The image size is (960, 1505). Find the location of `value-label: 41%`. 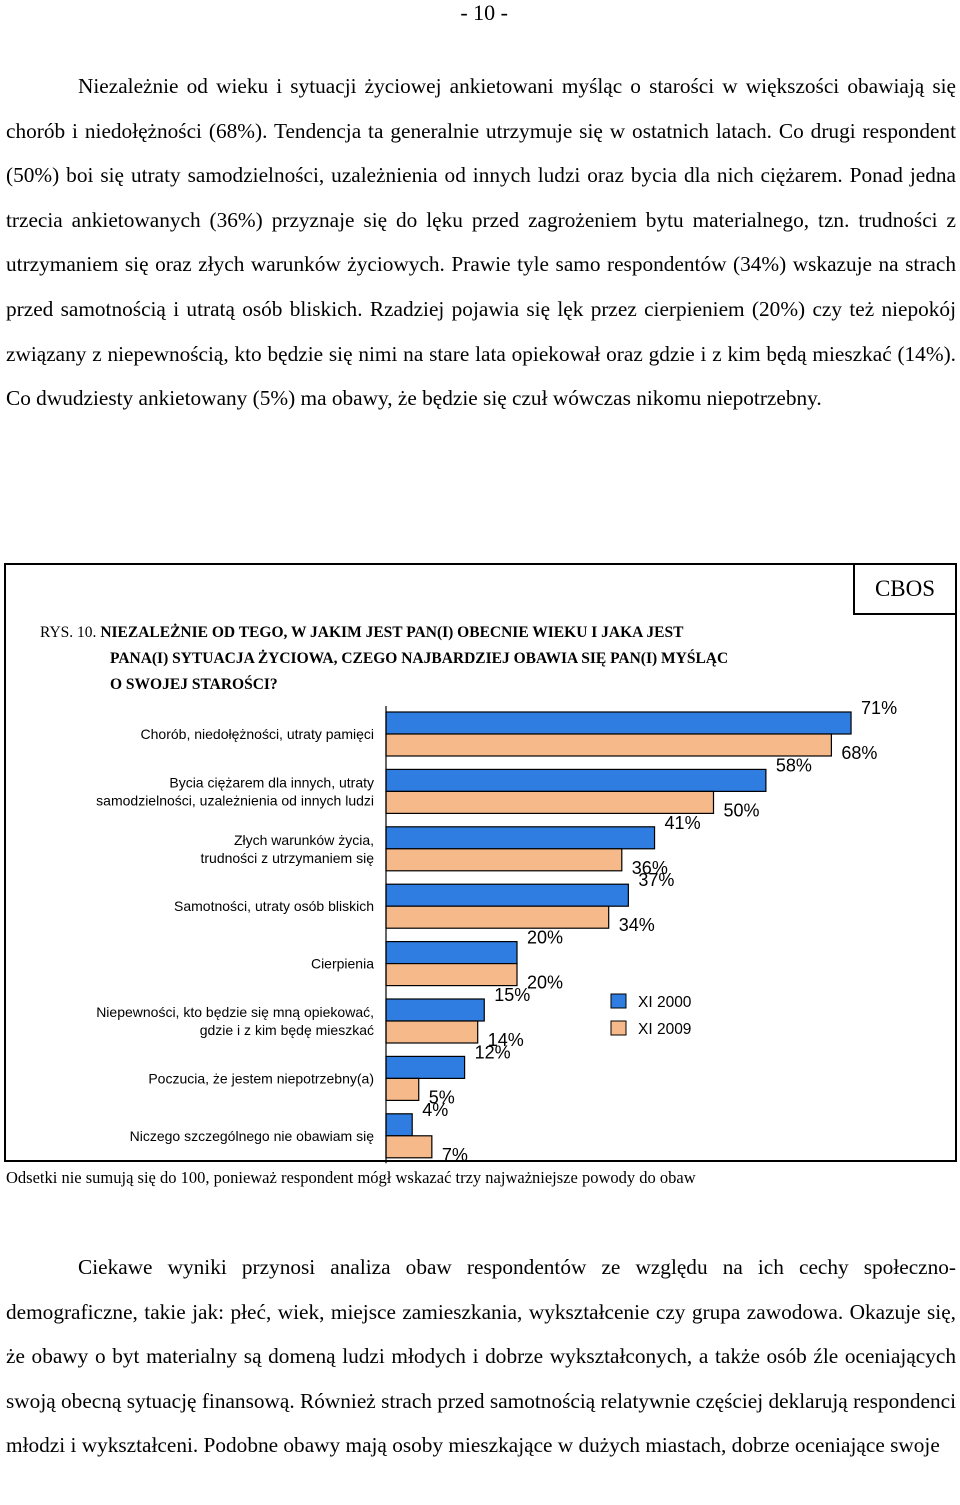

value-label: 41% is located at coordinates (683, 823).